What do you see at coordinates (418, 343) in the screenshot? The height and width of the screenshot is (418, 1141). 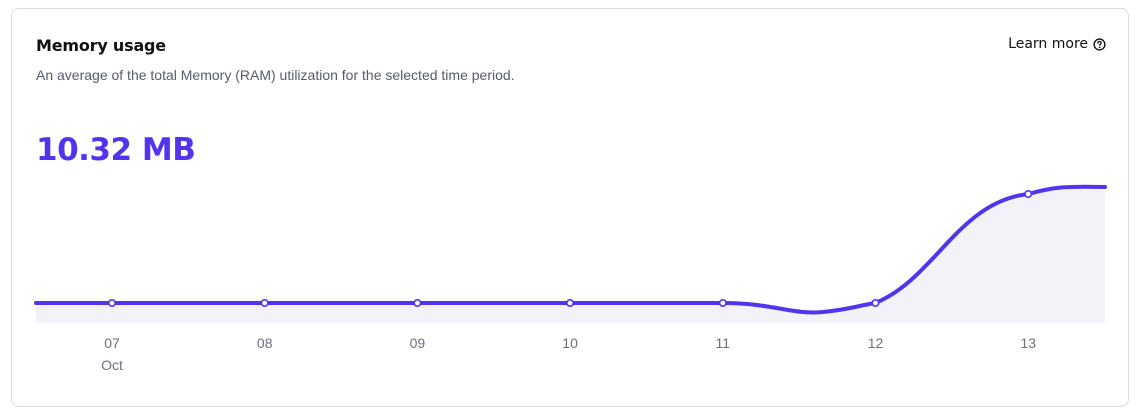 I see `x-tick-label: 09` at bounding box center [418, 343].